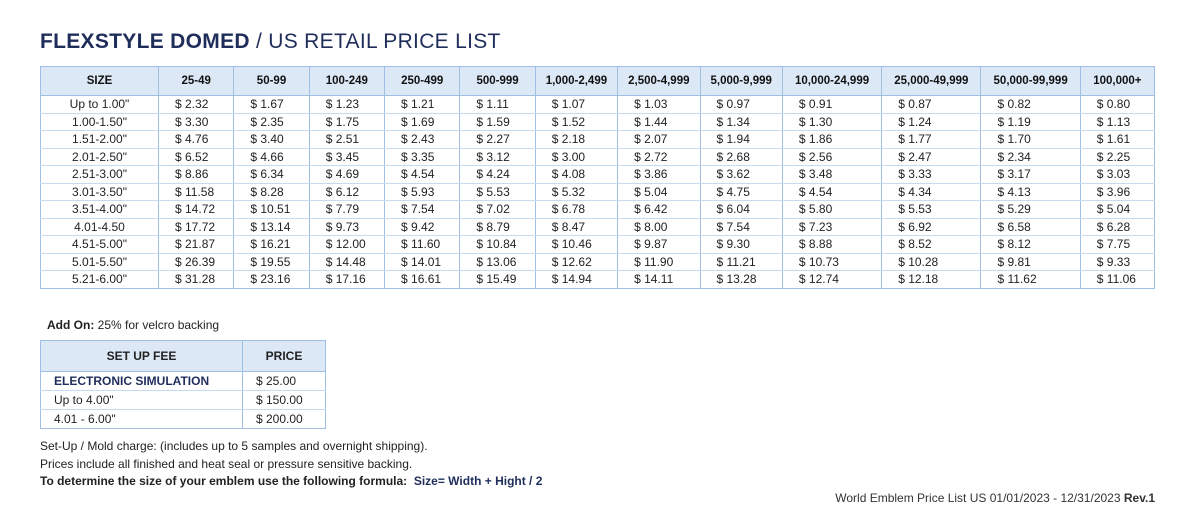 The image size is (1195, 519). I want to click on price-cell: $ 12.00, so click(347, 244).